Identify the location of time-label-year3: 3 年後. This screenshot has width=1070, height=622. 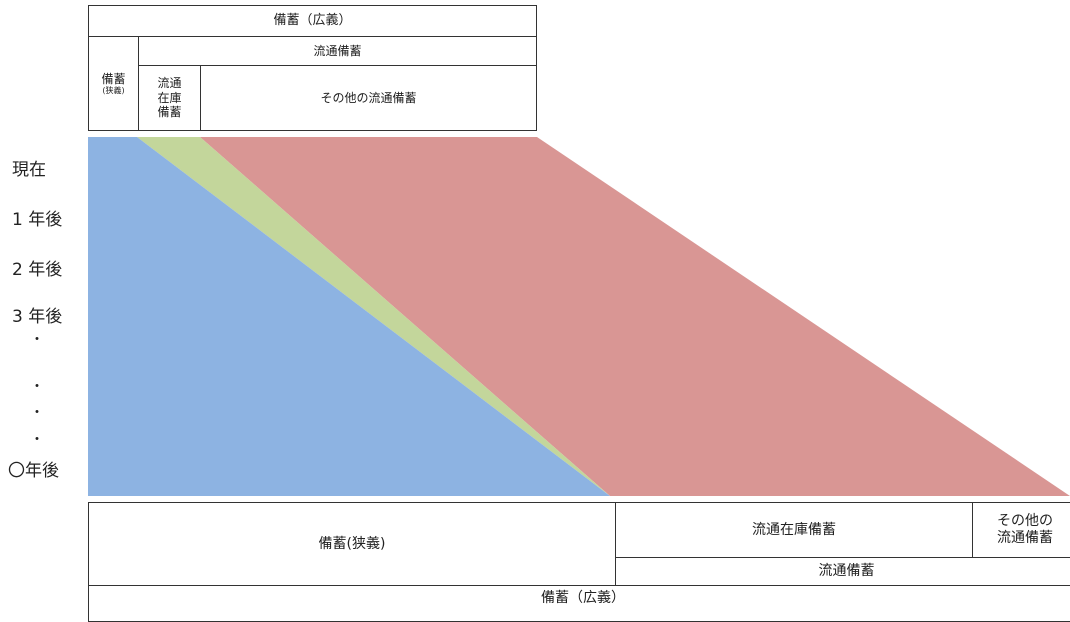
(37, 317).